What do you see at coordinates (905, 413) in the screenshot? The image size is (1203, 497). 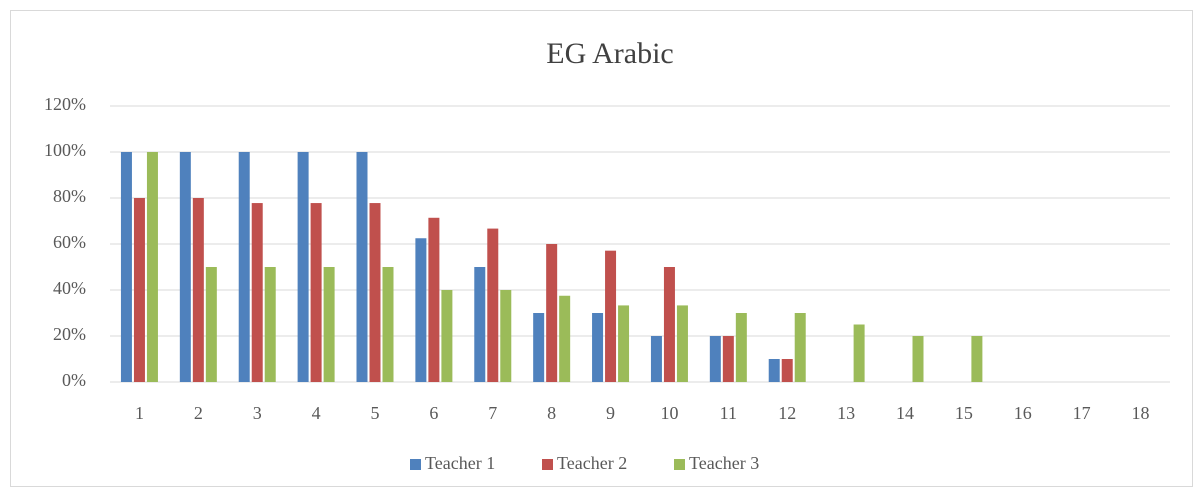 I see `x-tick-label: 14` at bounding box center [905, 413].